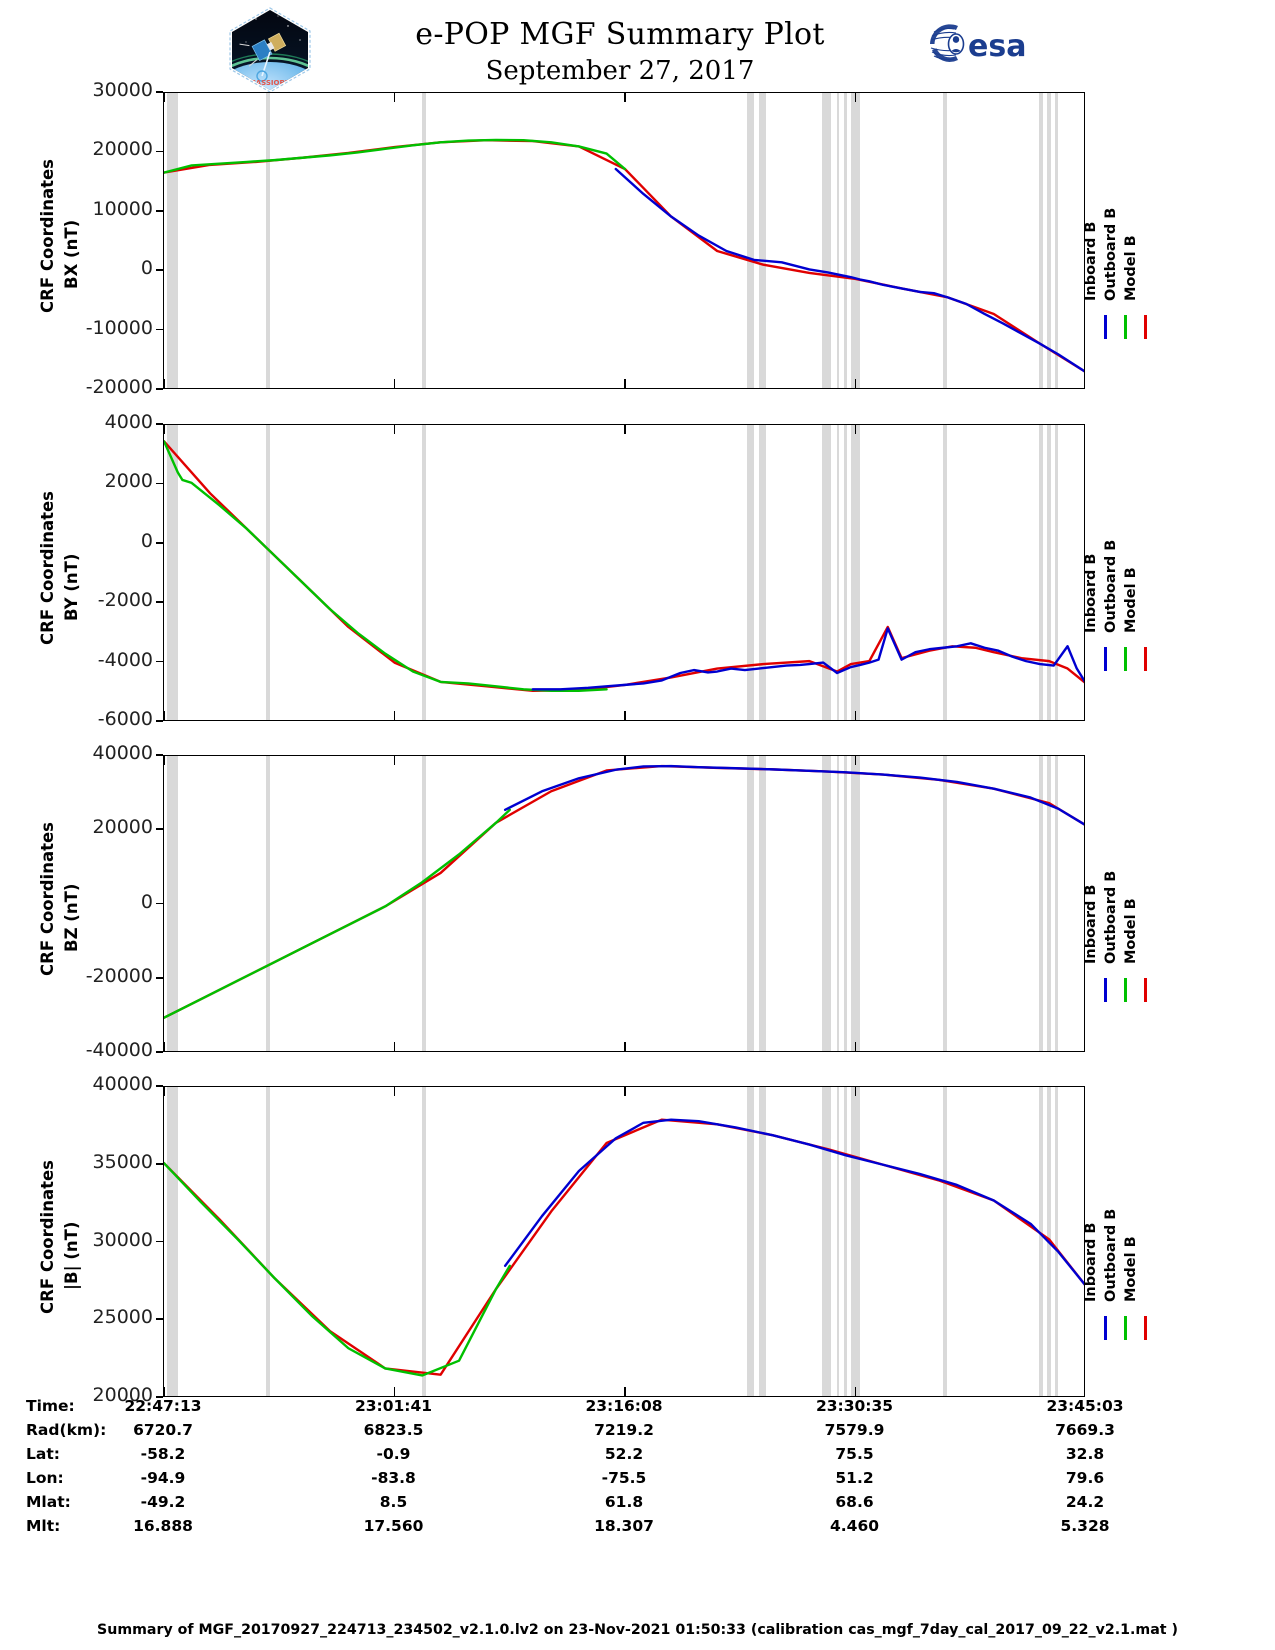 The height and width of the screenshot is (1650, 1275). What do you see at coordinates (624, 1478) in the screenshot?
I see `ephemeris-value: -75.5` at bounding box center [624, 1478].